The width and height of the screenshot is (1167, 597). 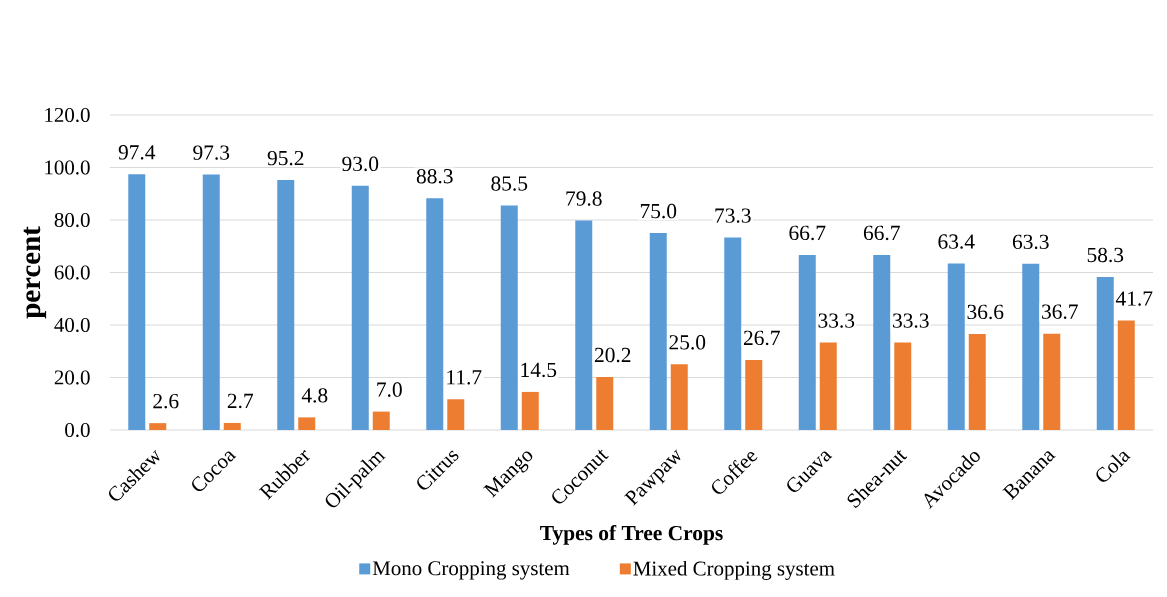 What do you see at coordinates (211, 152) in the screenshot?
I see `data-label: 97.3` at bounding box center [211, 152].